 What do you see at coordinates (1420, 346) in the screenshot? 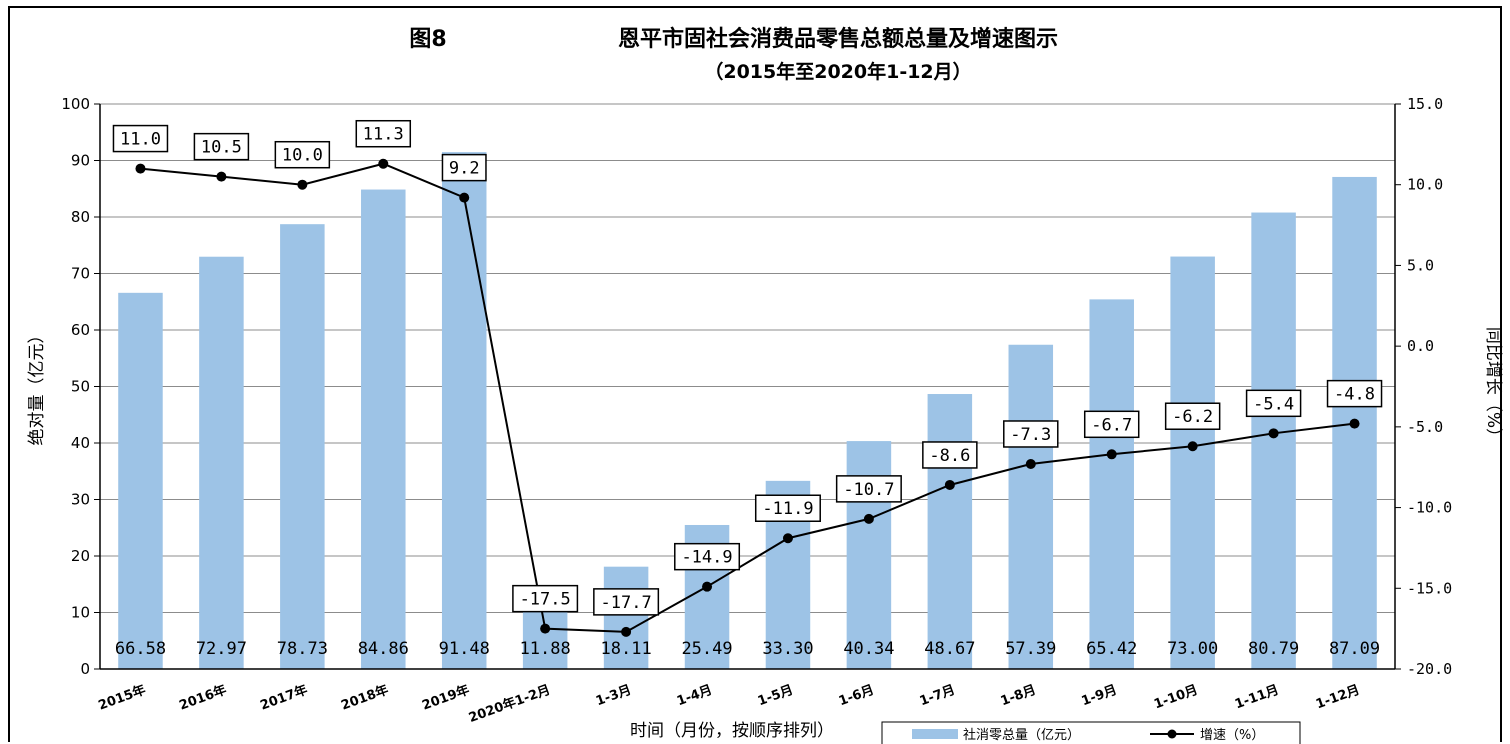
I see `right-tick-label: 0.0` at bounding box center [1420, 346].